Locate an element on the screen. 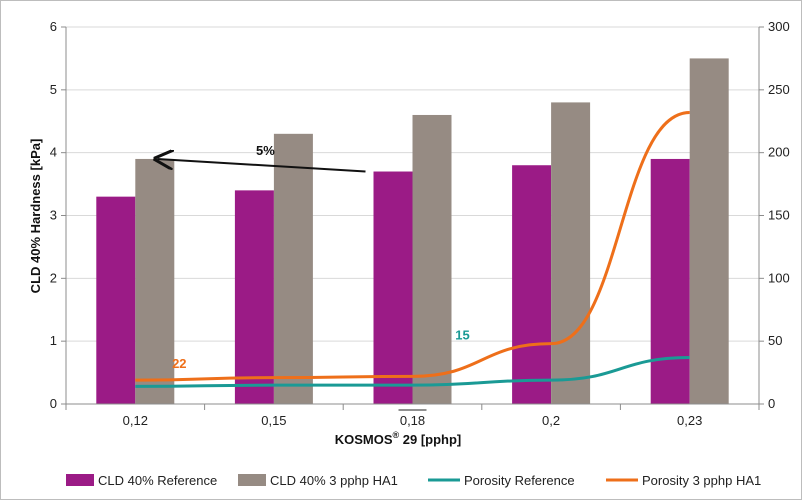  right-axis-ticks: 0 50 100 150 200 250 300 is located at coordinates (779, 215).